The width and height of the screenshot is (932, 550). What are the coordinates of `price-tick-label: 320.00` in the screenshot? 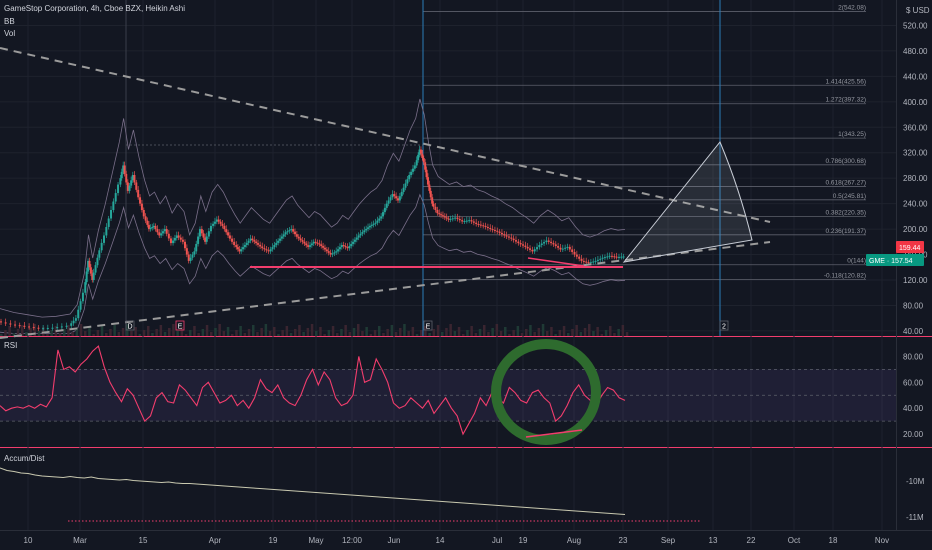 It's located at (915, 153).